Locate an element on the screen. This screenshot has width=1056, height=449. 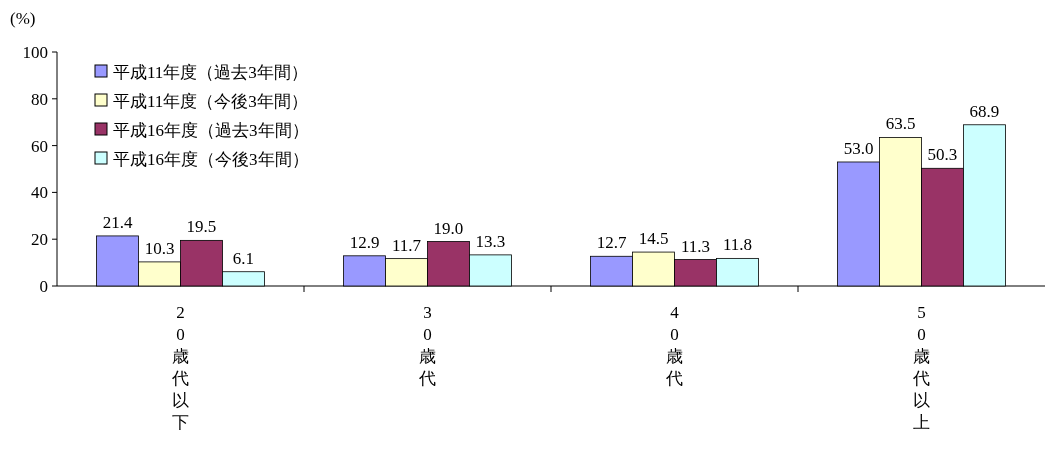
data-label: 19.0 is located at coordinates (448, 228).